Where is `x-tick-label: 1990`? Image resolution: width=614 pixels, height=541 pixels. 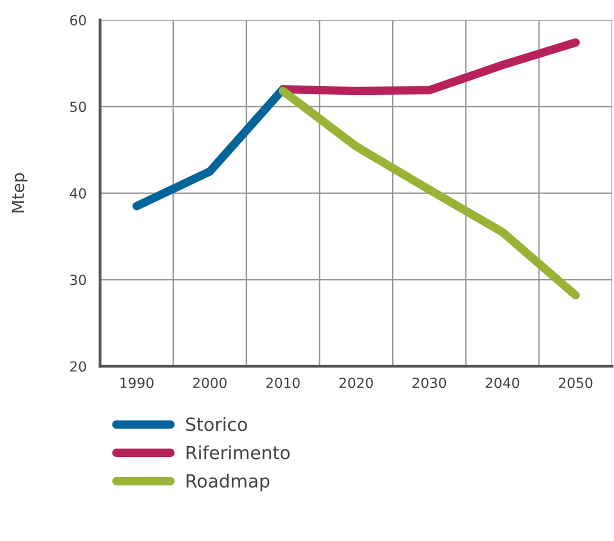 x-tick-label: 1990 is located at coordinates (137, 383).